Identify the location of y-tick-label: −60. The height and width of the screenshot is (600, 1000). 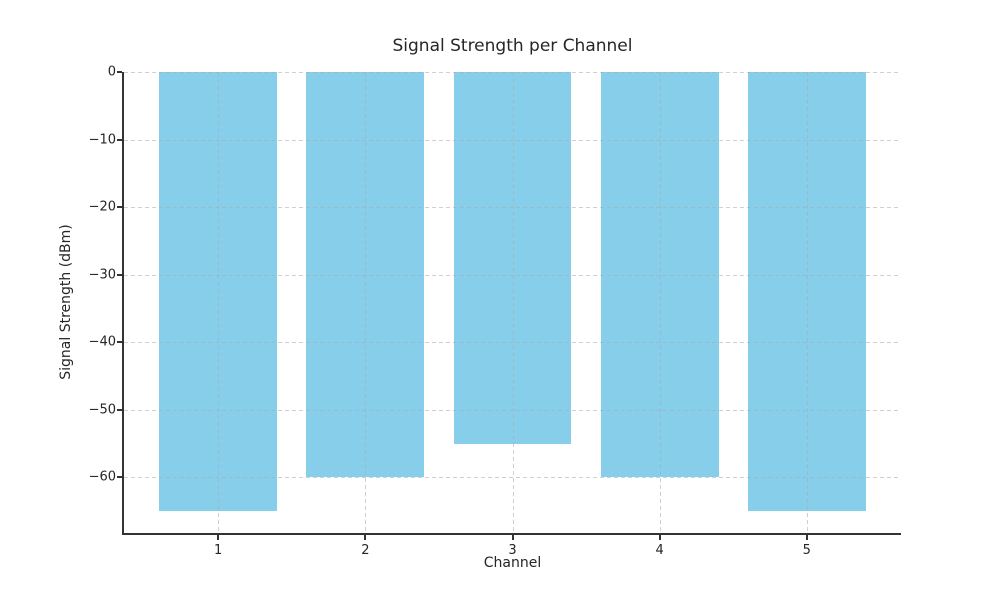
(102, 477).